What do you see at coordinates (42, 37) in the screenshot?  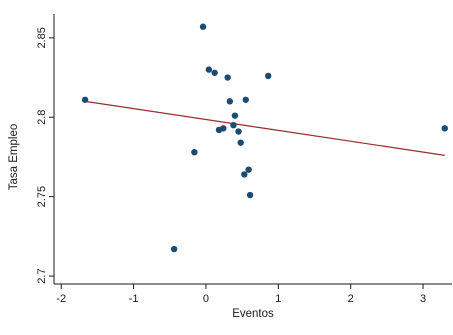 I see `y-tick-label: 2.85` at bounding box center [42, 37].